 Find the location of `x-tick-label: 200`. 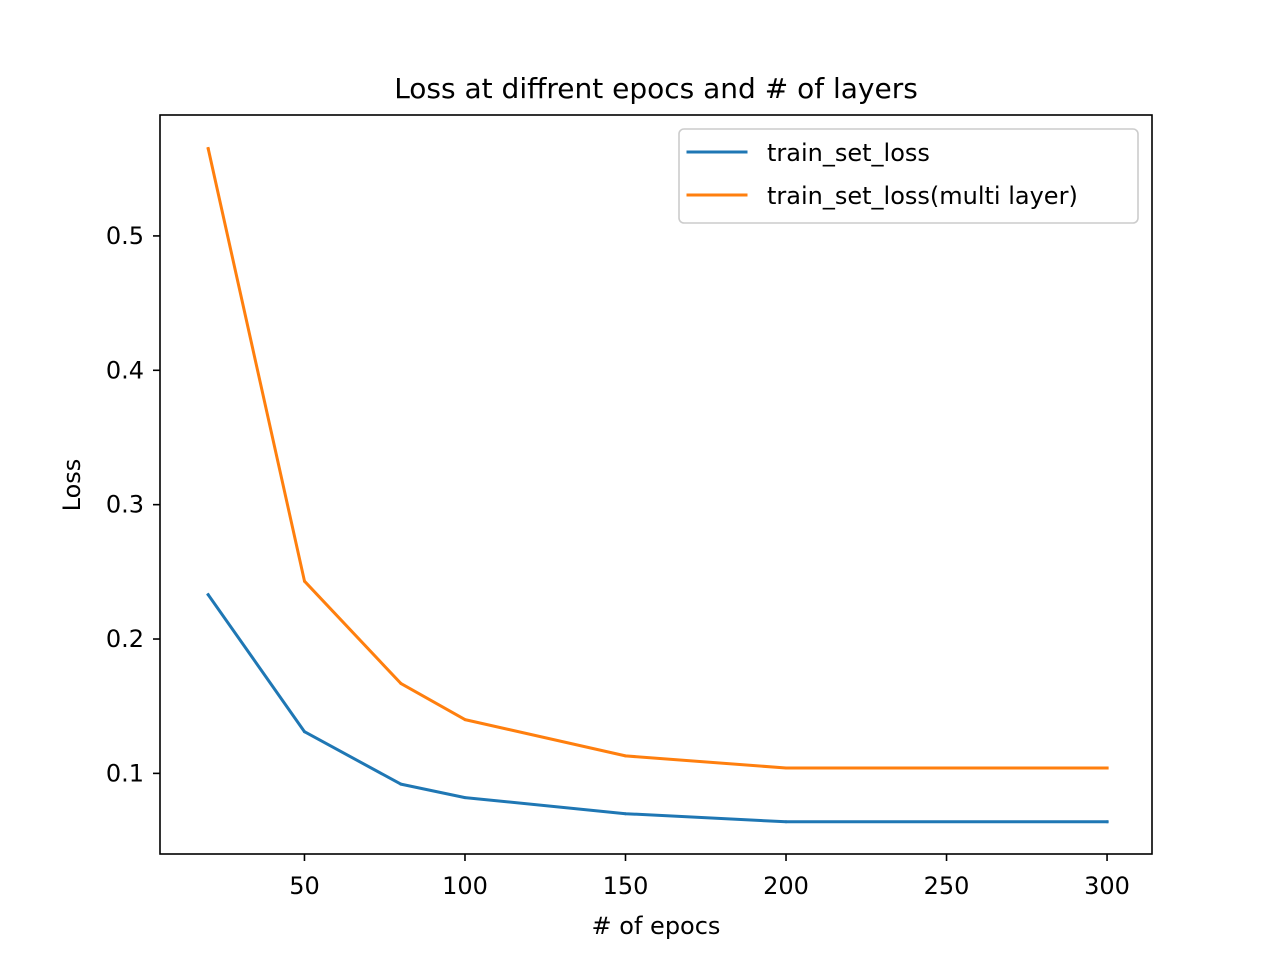

x-tick-label: 200 is located at coordinates (786, 886).